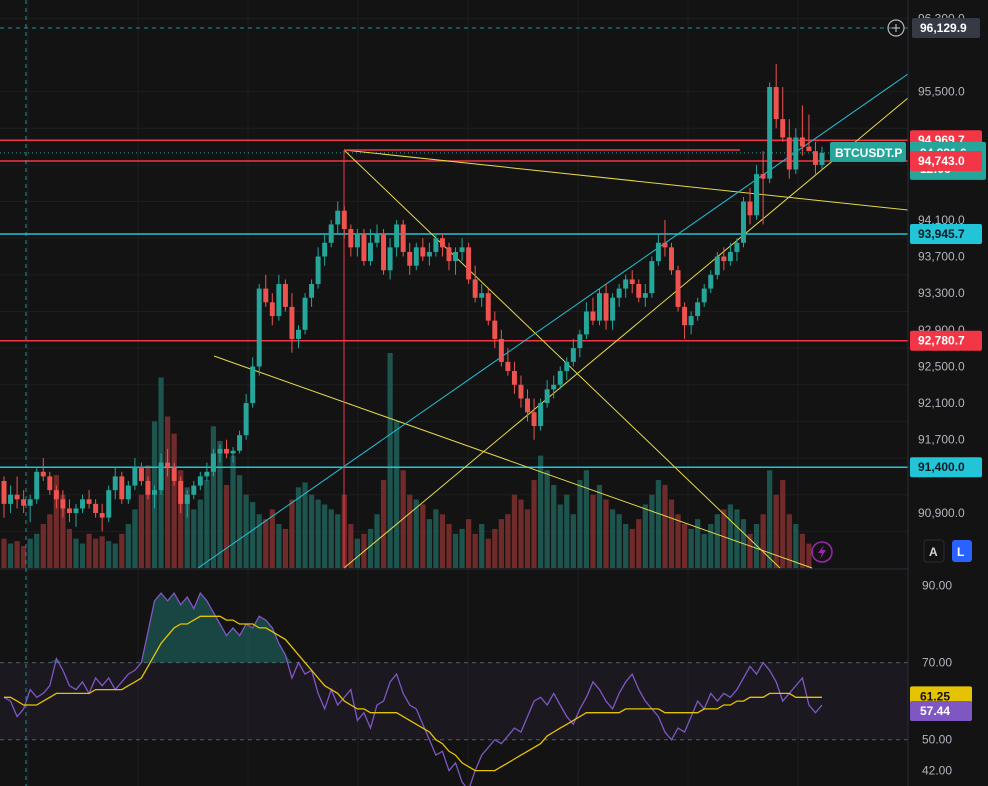  What do you see at coordinates (822, 552) in the screenshot?
I see `lightning-icon` at bounding box center [822, 552].